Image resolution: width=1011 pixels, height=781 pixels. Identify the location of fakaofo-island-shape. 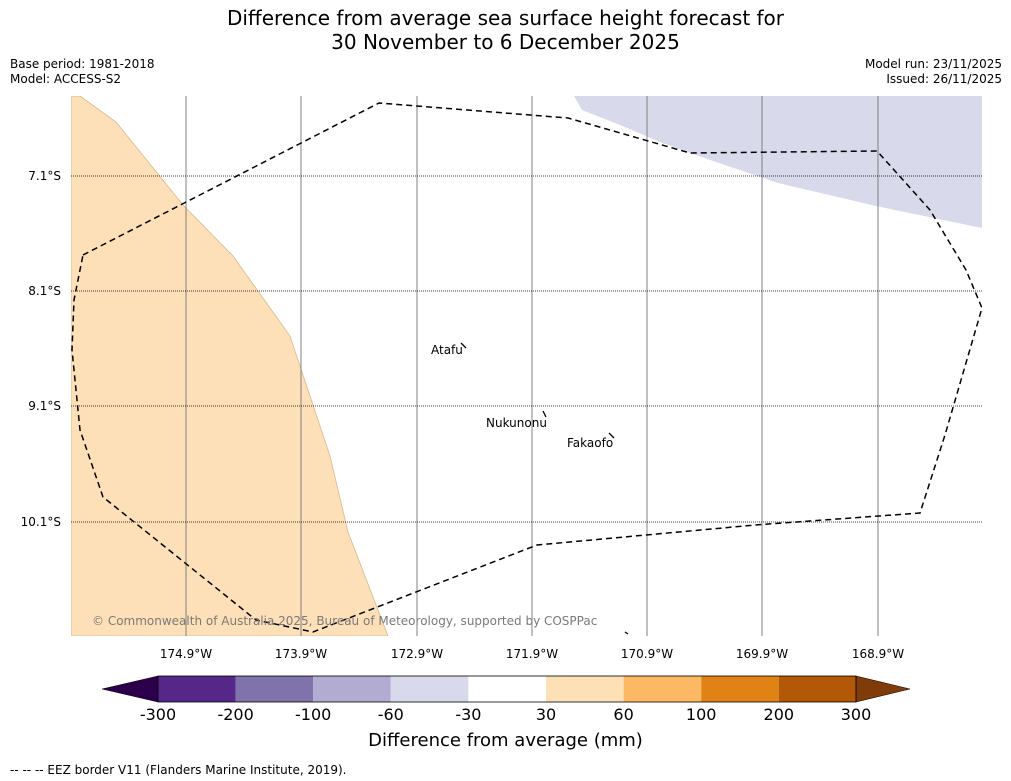
(611, 435).